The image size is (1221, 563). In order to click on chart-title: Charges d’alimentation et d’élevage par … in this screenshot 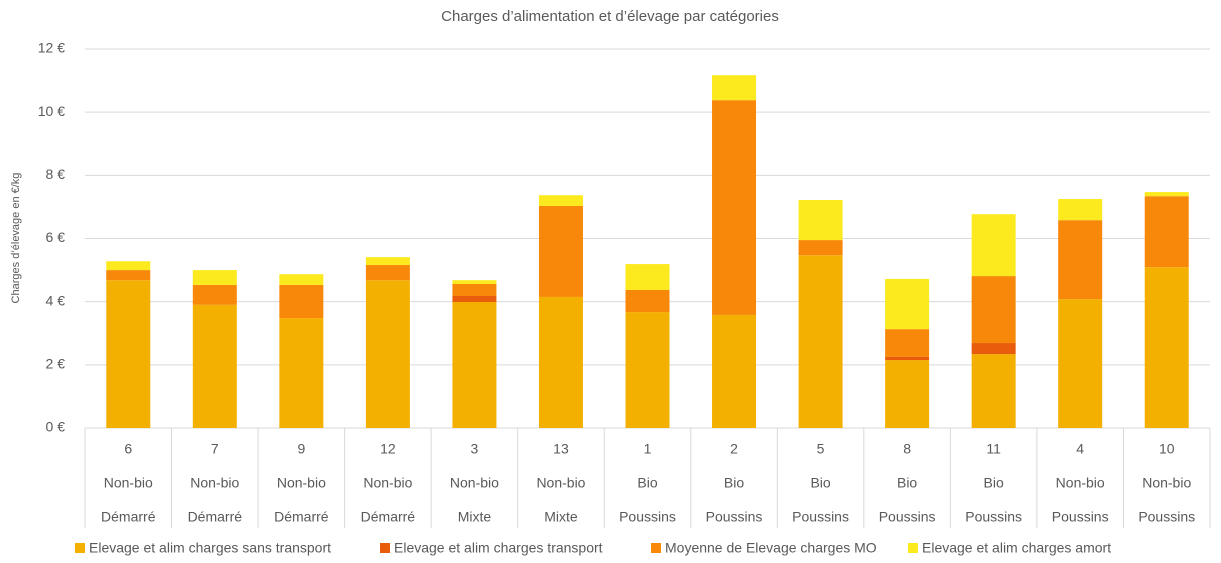, I will do `click(610, 16)`.